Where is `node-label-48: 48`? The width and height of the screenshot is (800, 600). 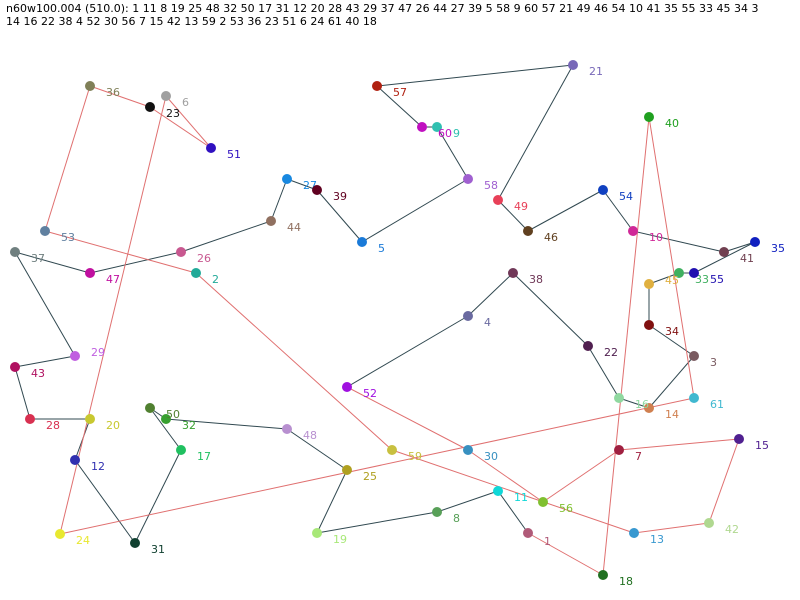
node-label-48: 48 is located at coordinates (310, 435).